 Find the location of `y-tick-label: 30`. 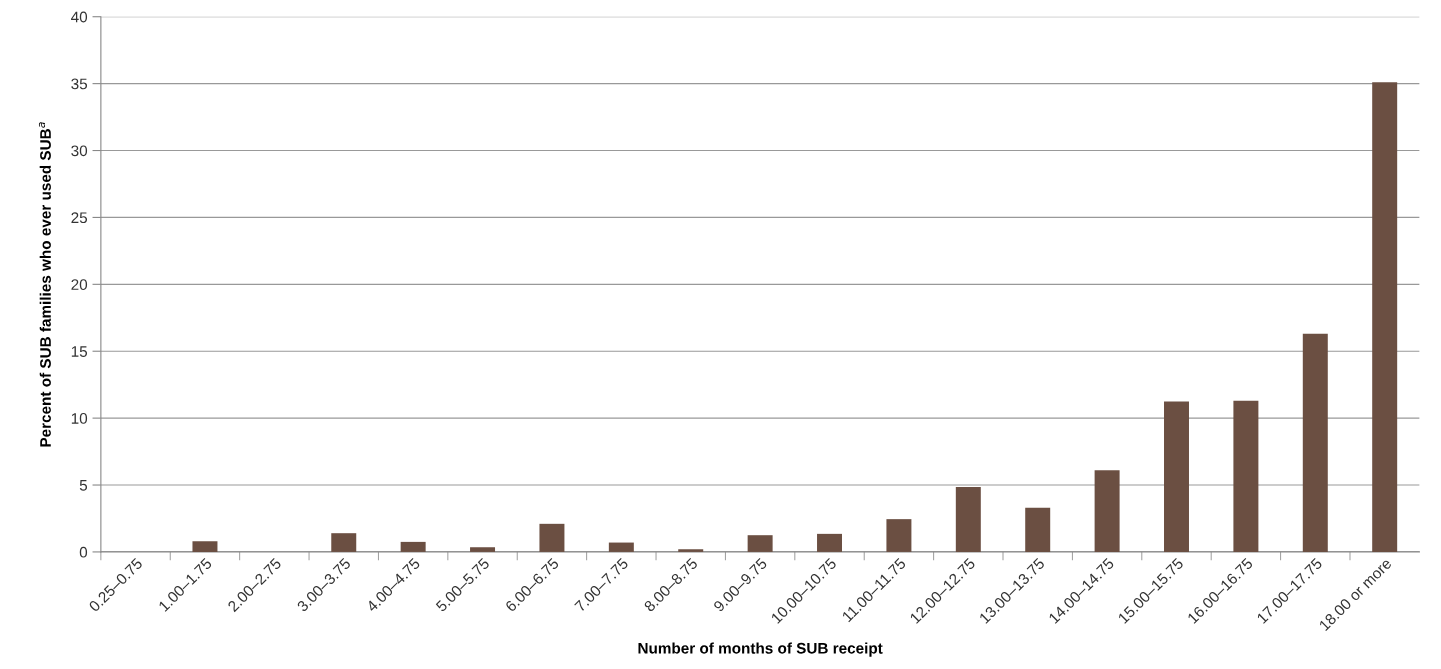

y-tick-label: 30 is located at coordinates (79, 151).